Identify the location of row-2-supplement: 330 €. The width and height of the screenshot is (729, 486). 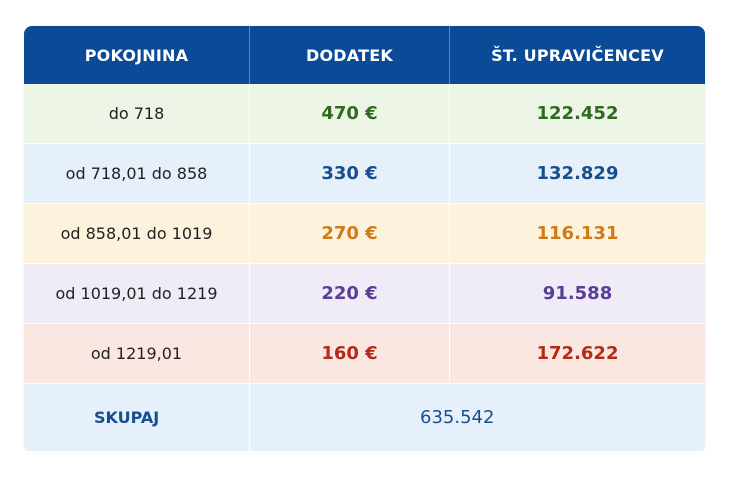
(350, 174).